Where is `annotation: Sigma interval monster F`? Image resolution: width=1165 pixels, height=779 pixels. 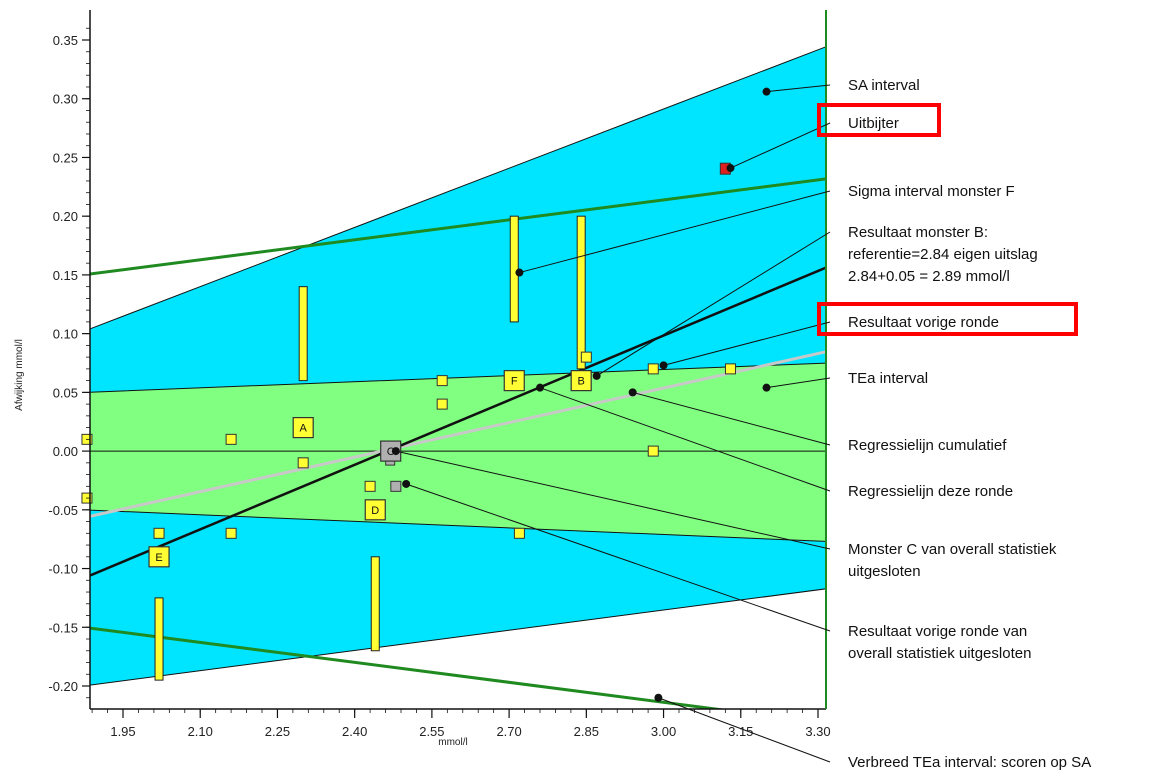
annotation: Sigma interval monster F is located at coordinates (765, 230).